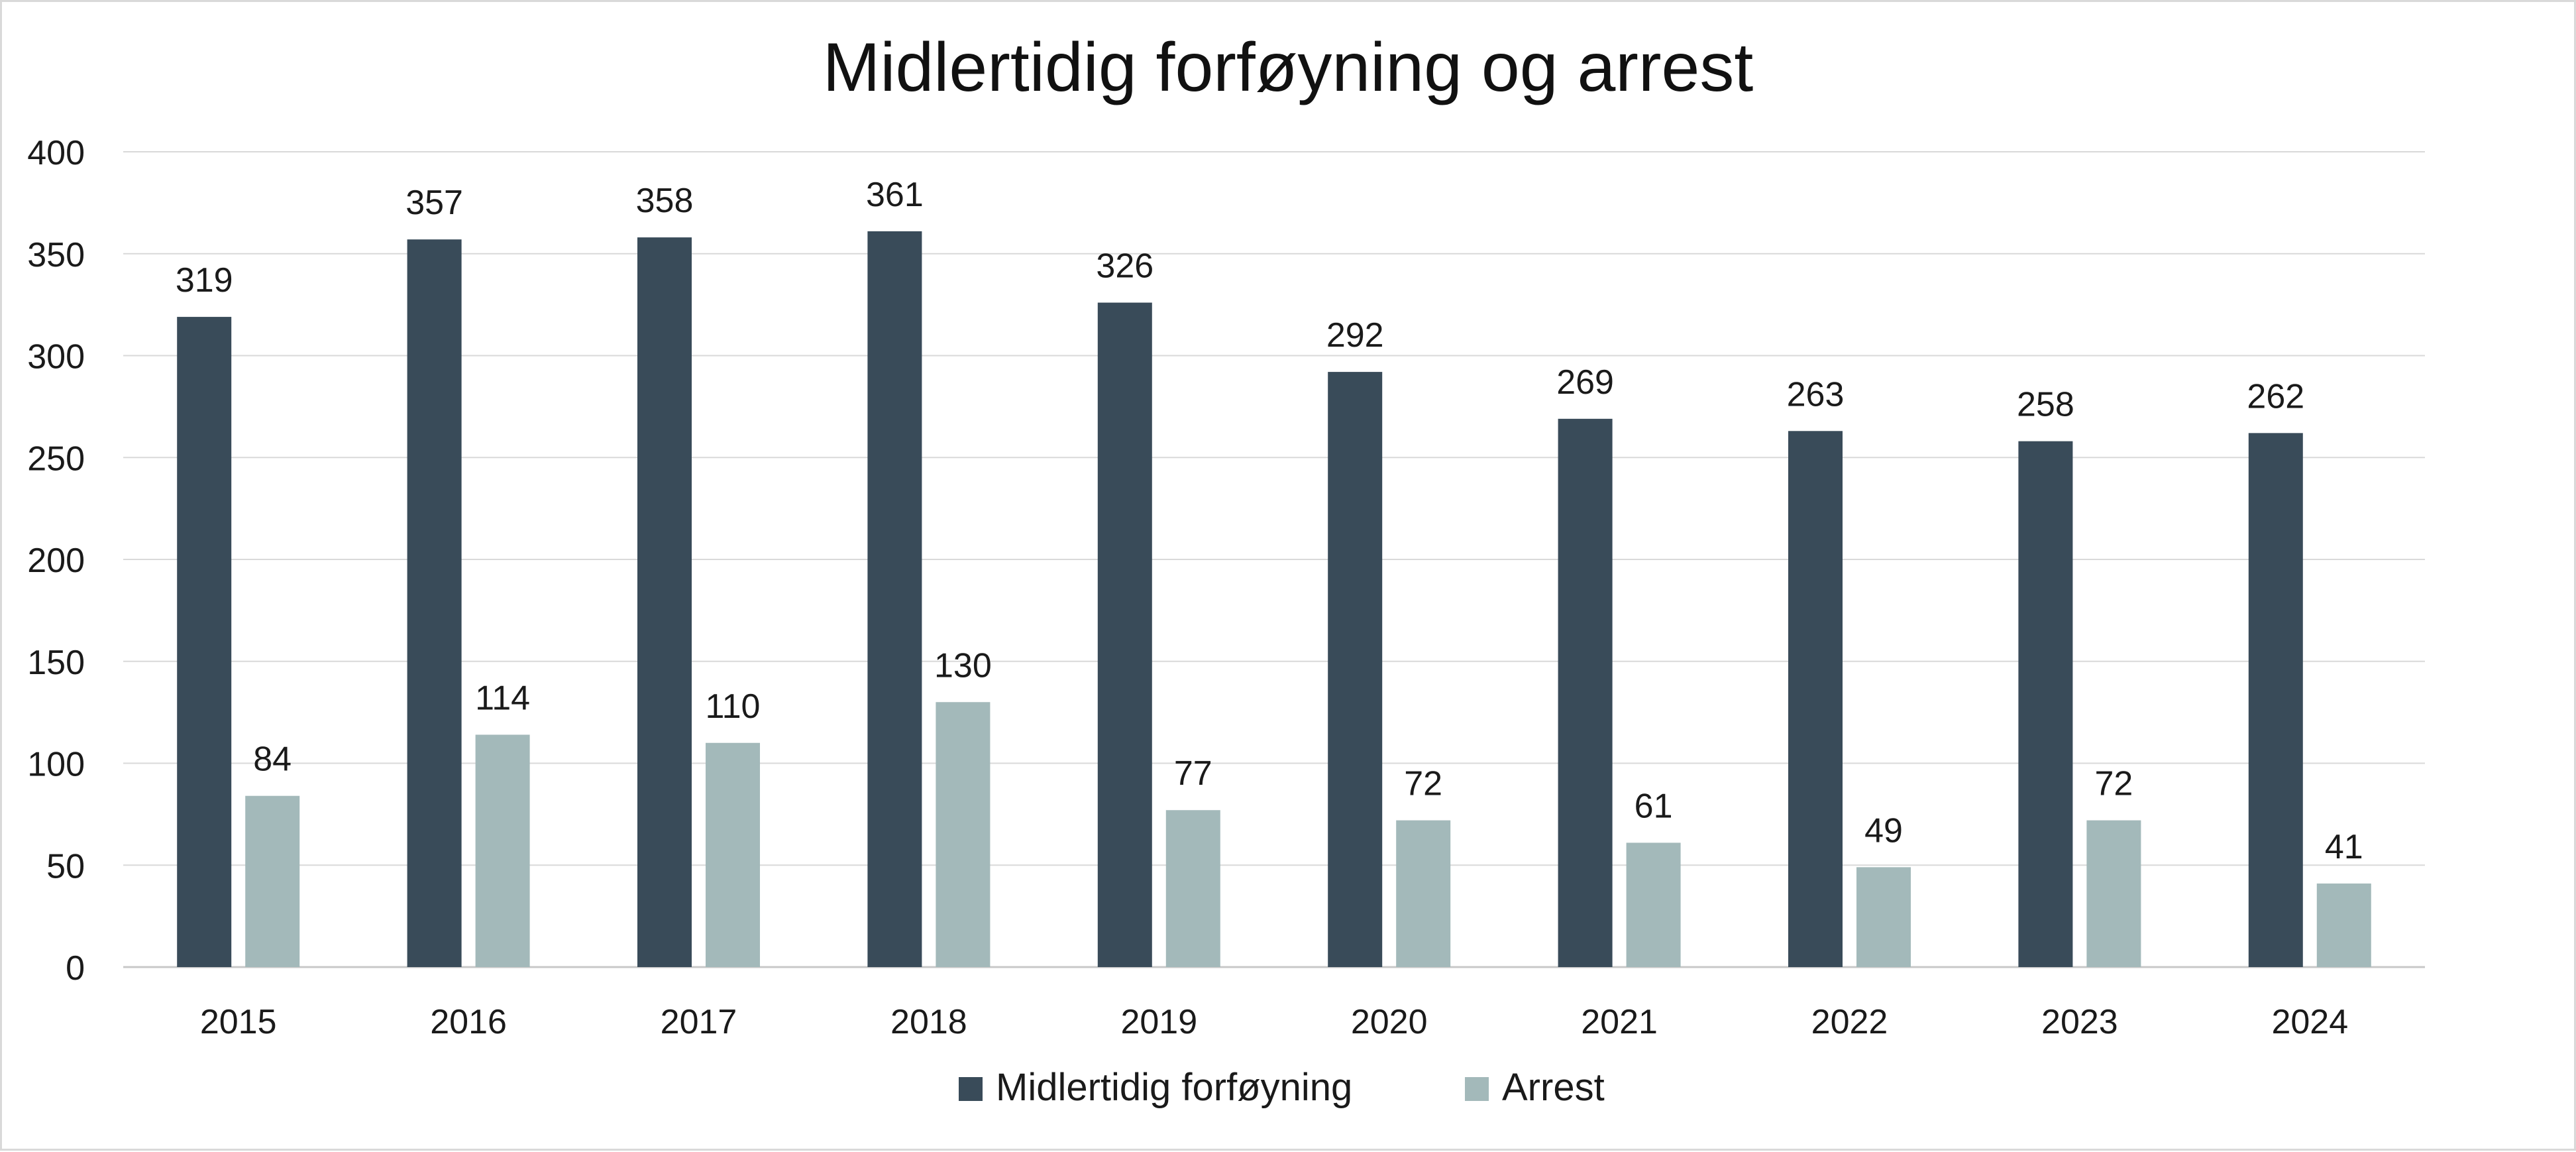  I want to click on bar-midlertidig-forfoyning-2015, so click(204, 642).